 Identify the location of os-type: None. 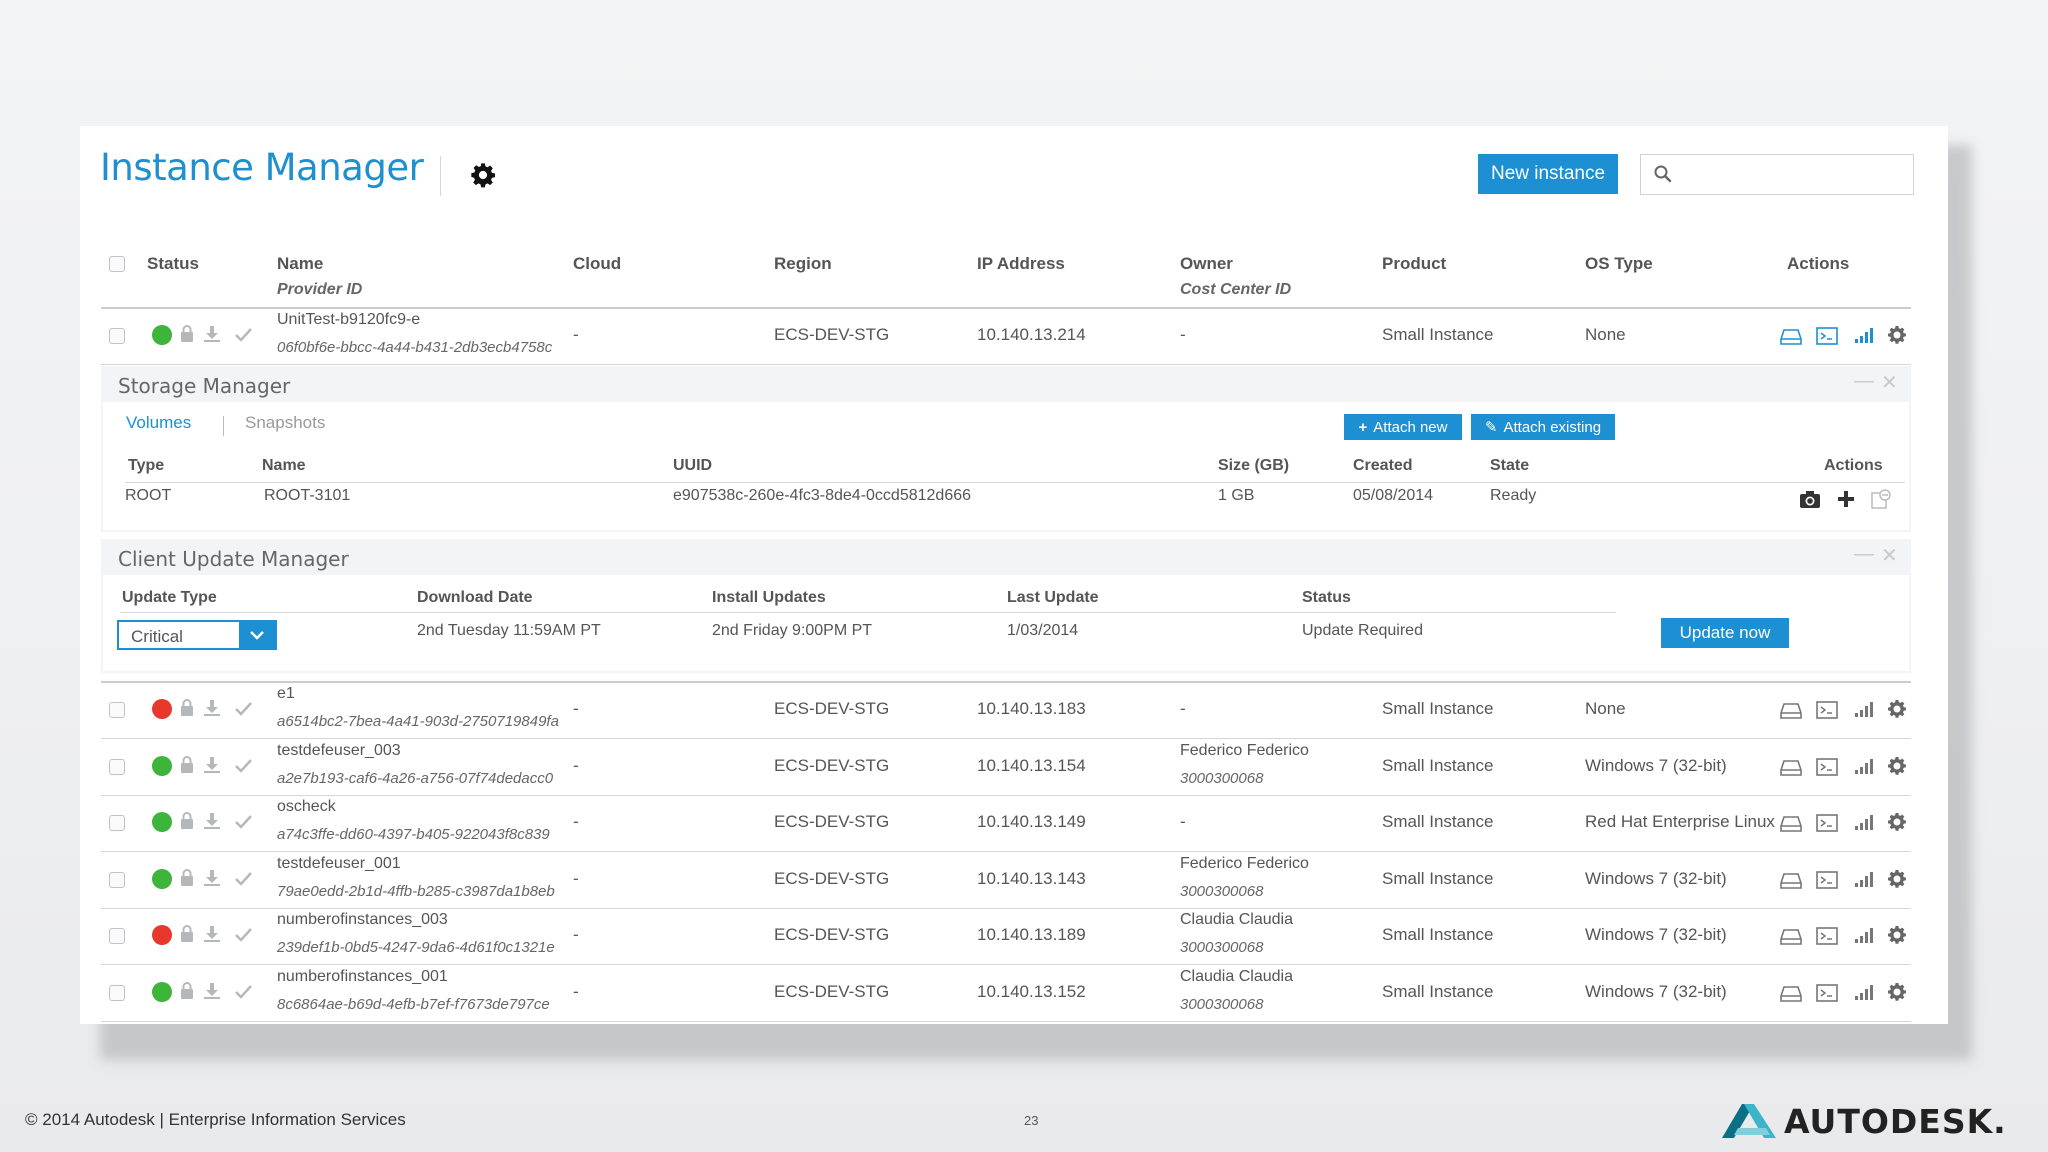
(1605, 708).